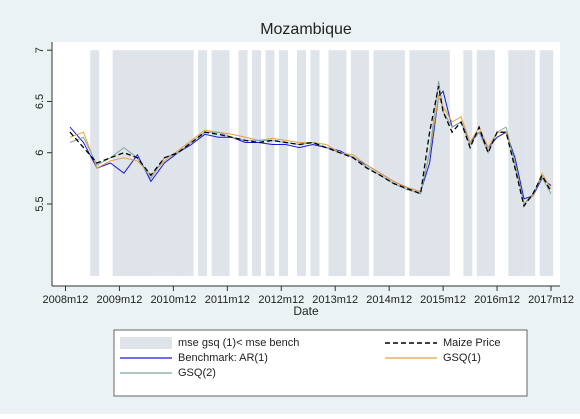  What do you see at coordinates (173, 300) in the screenshot?
I see `x-tick-label: 2010m12` at bounding box center [173, 300].